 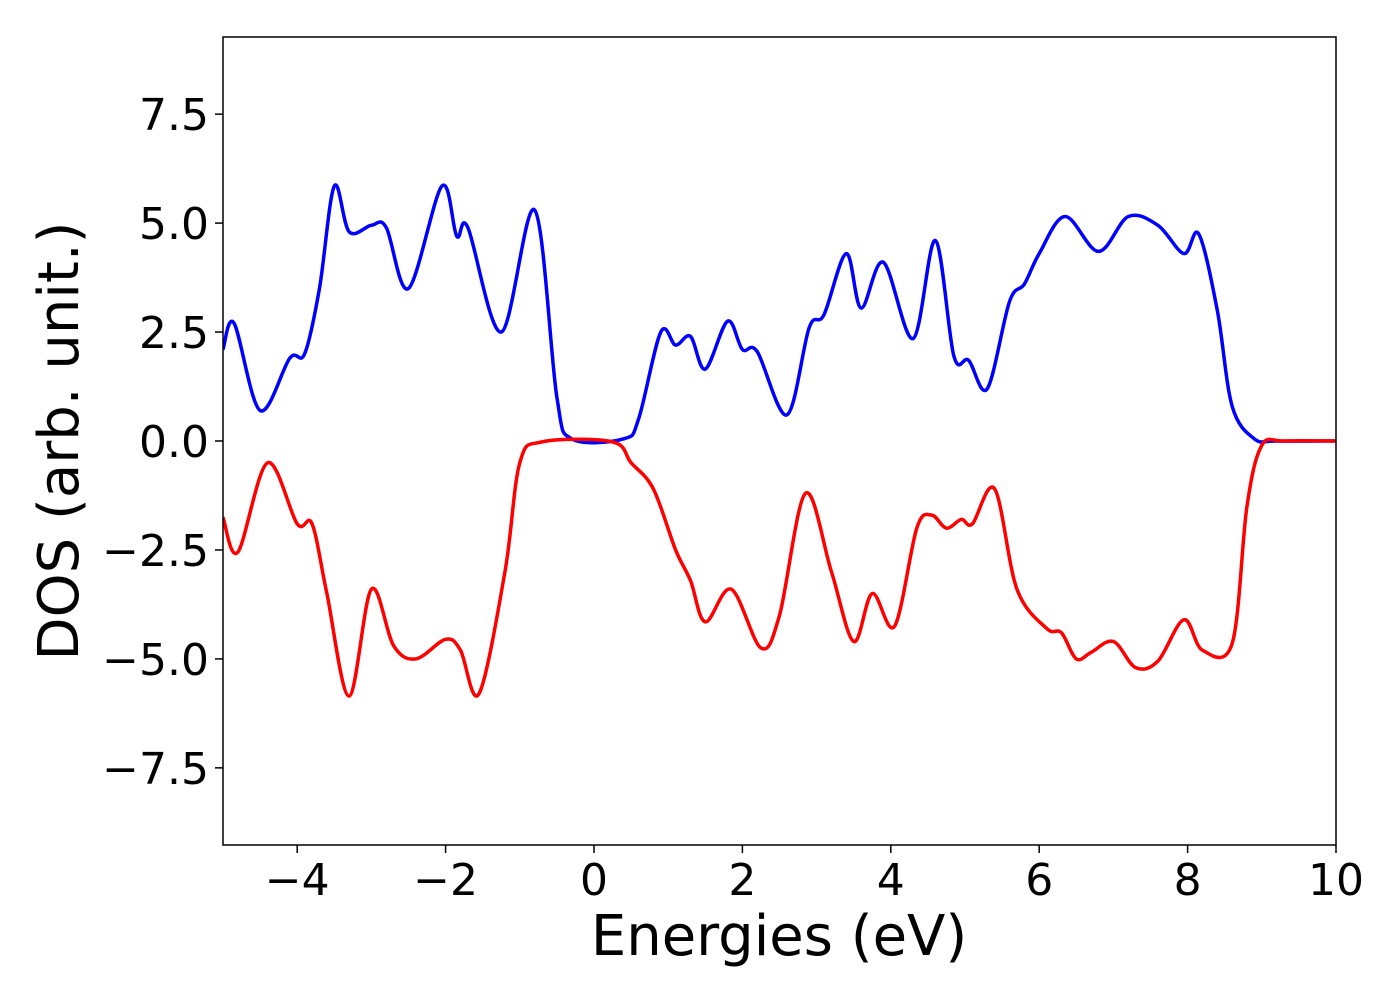 I want to click on x-tick-label: 10, so click(x=1336, y=880).